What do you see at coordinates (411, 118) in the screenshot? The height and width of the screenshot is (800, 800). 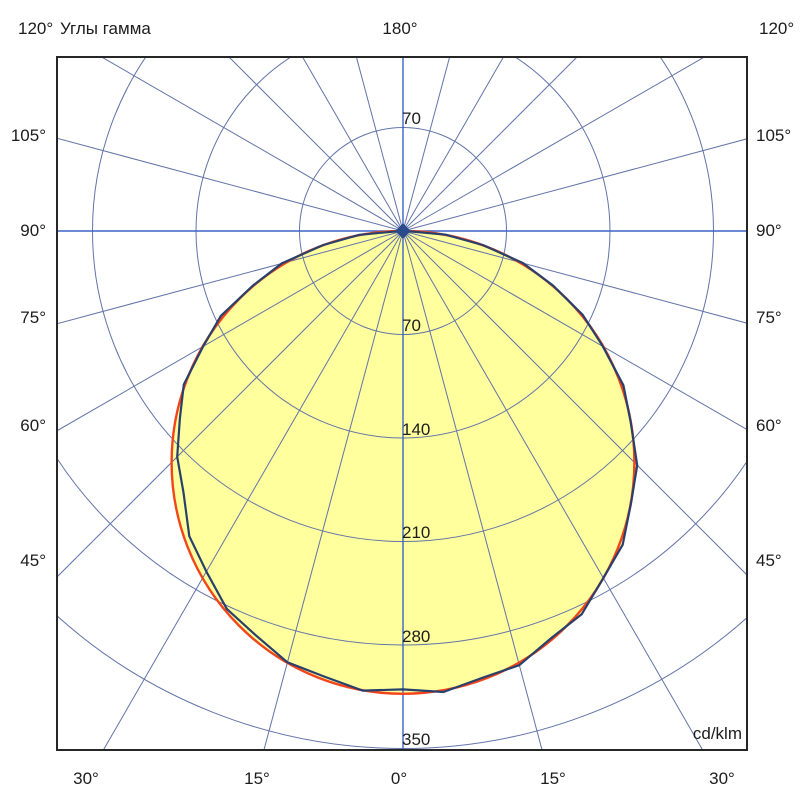 I see `ring-label-70-upper: 70` at bounding box center [411, 118].